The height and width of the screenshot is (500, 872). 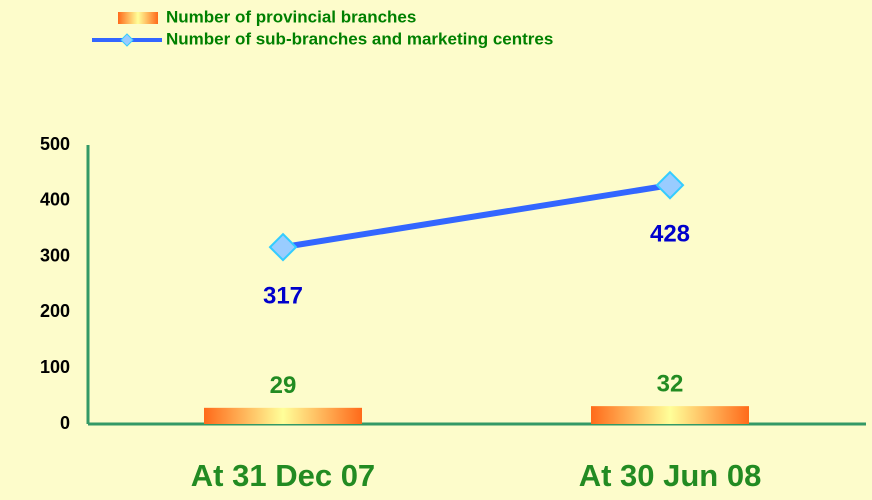 I want to click on y-tick-label: 200, so click(x=55, y=311).